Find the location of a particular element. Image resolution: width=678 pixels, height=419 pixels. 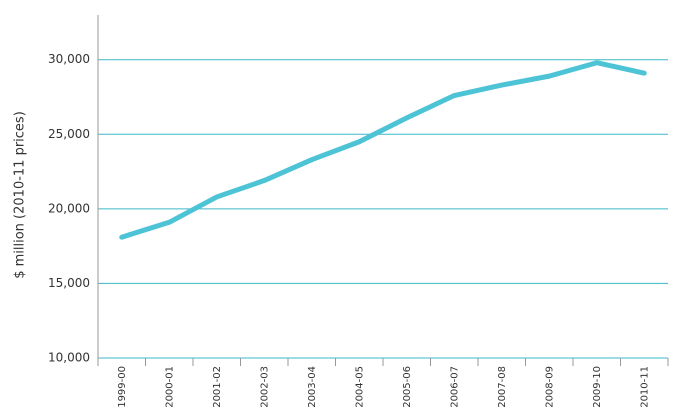

x-tick-label: 2002-03 is located at coordinates (264, 387).